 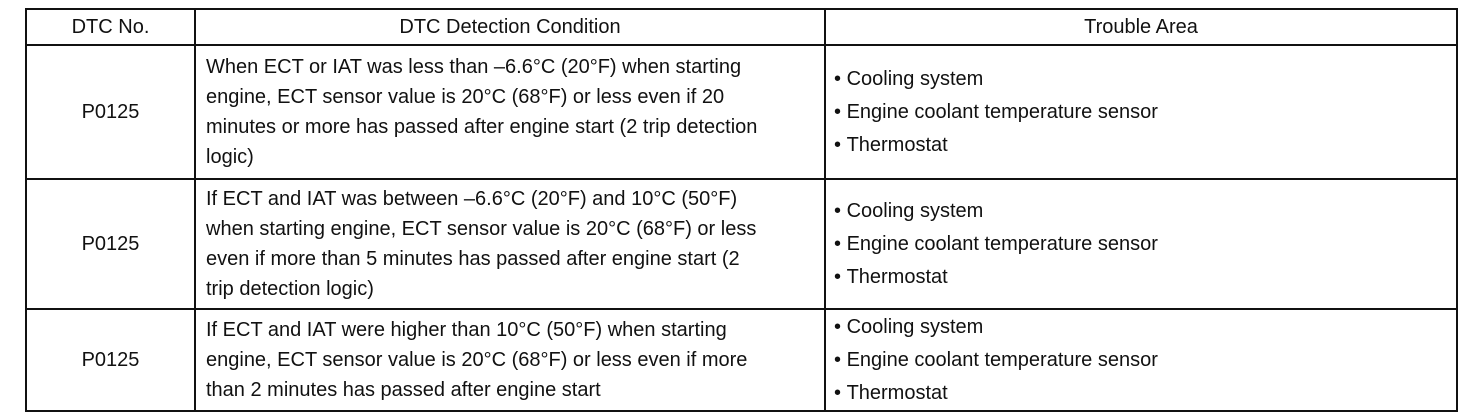 What do you see at coordinates (290, 289) in the screenshot?
I see `condition-line: trip detection logic)` at bounding box center [290, 289].